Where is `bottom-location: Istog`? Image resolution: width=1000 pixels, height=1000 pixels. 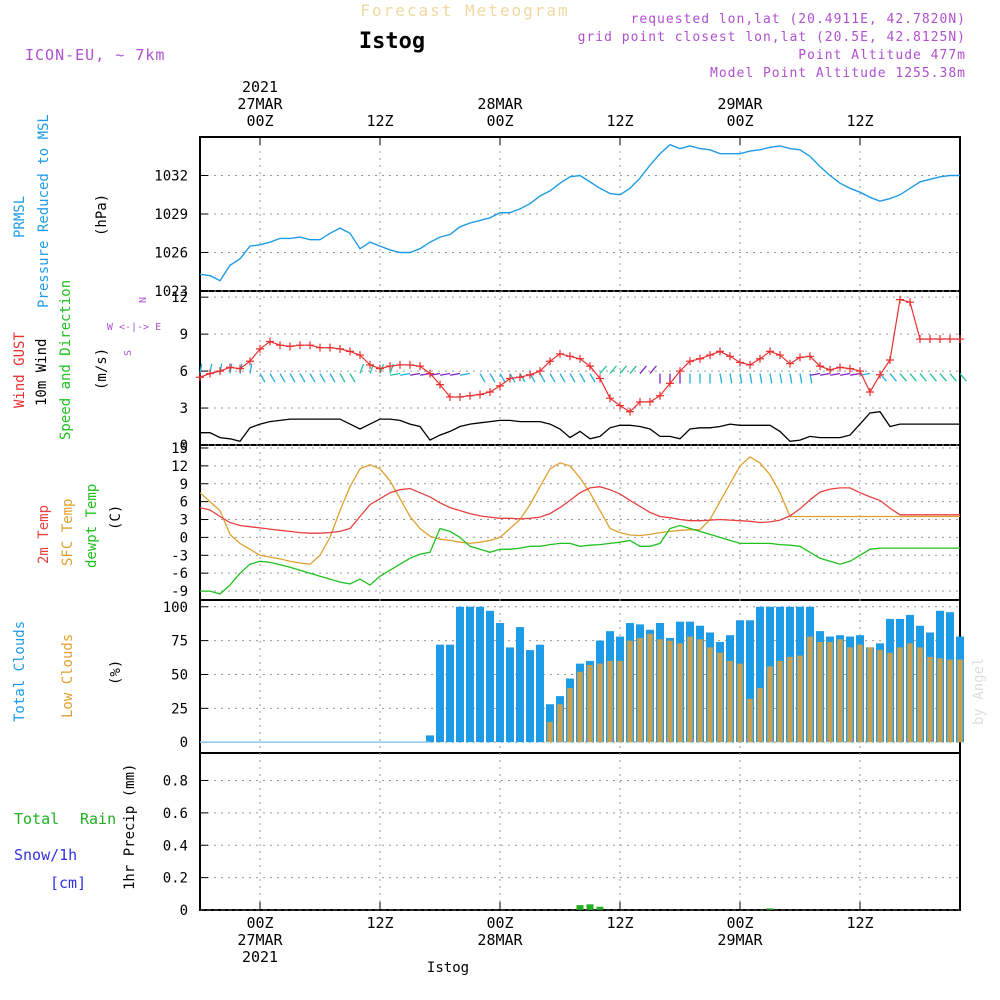
bottom-location: Istog is located at coordinates (448, 968).